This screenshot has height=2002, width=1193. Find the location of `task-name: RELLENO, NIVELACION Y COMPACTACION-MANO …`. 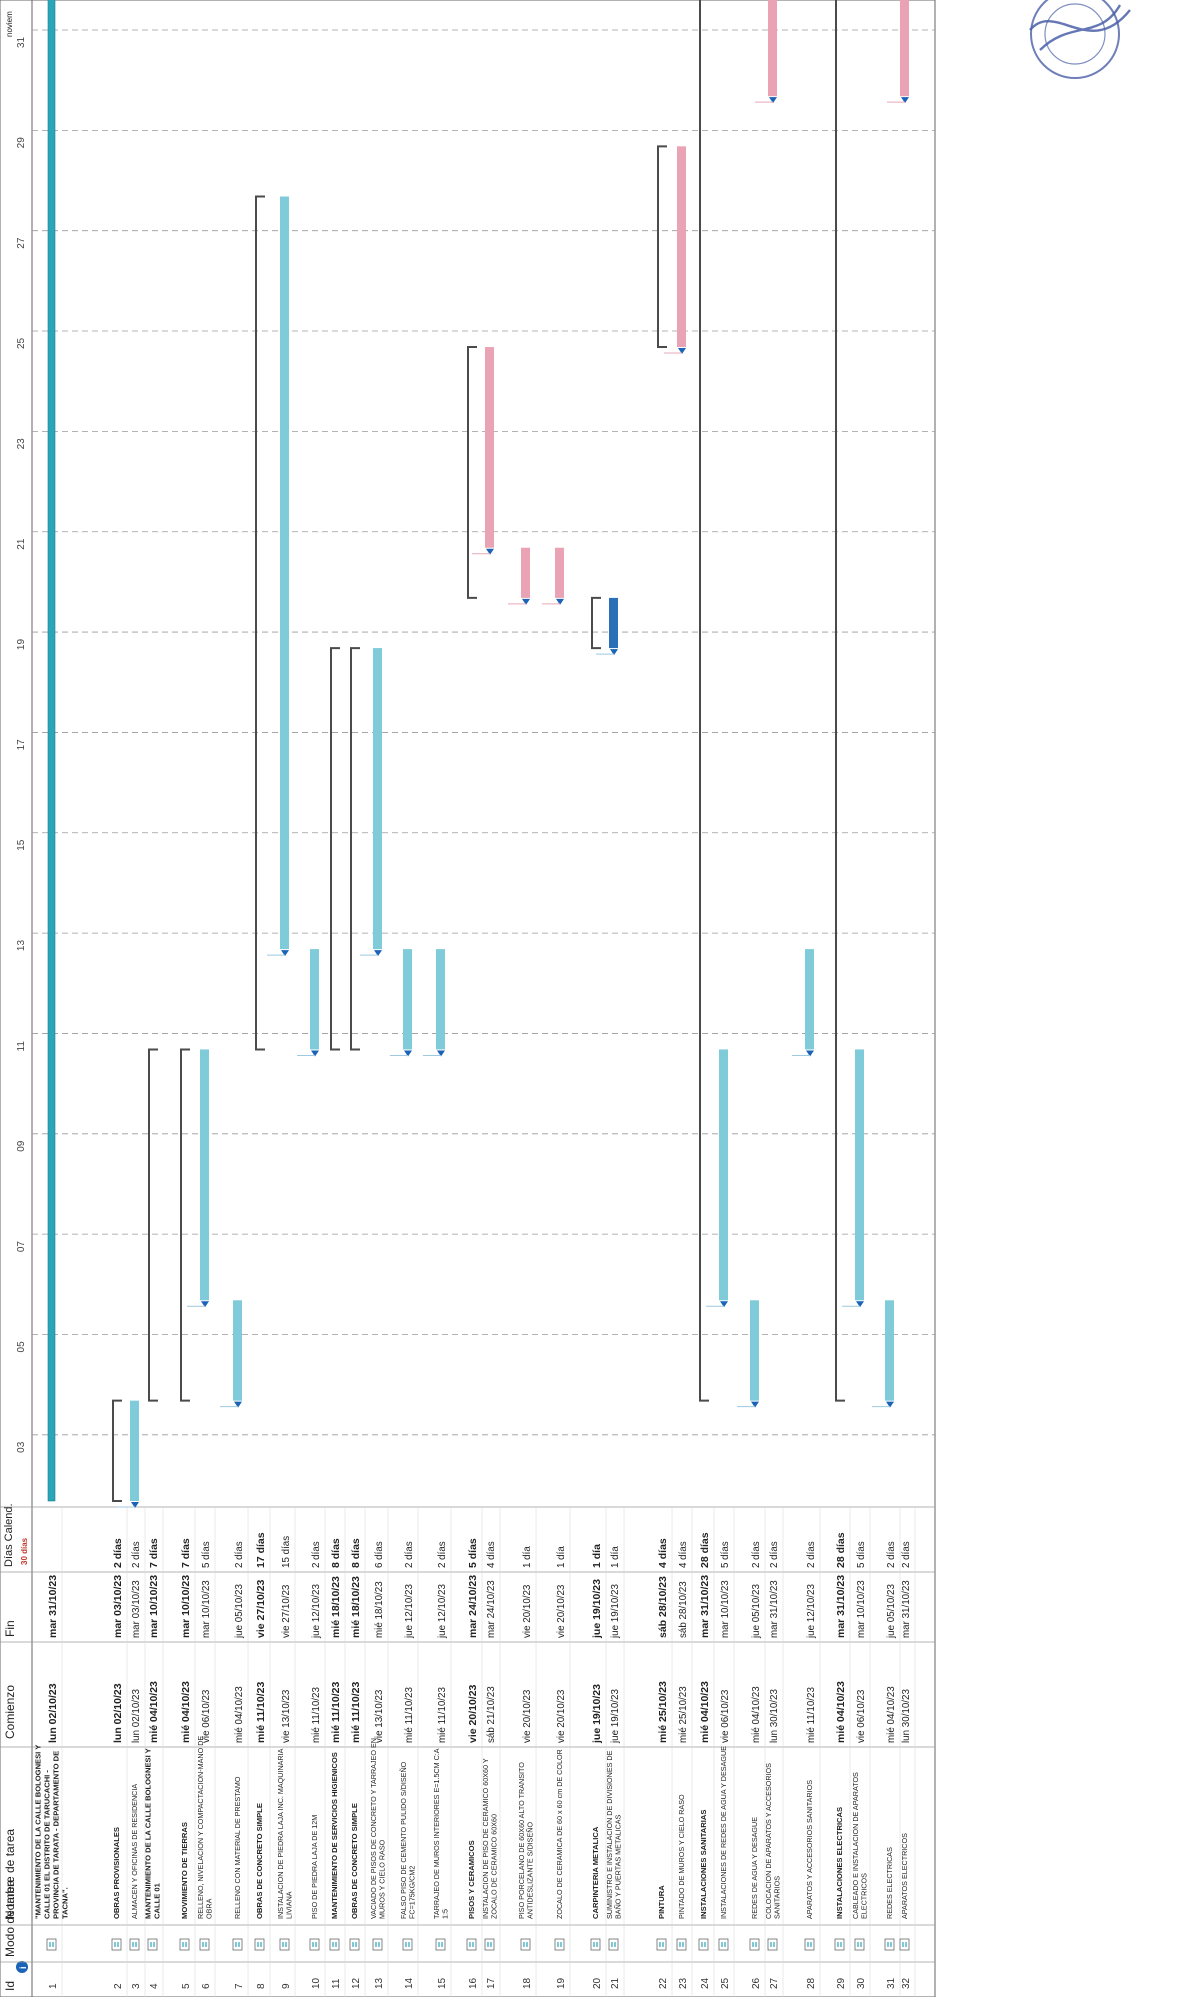

task-name: RELLENO, NIVELACION Y COMPACTACION-MANO … is located at coordinates (205, 1827).